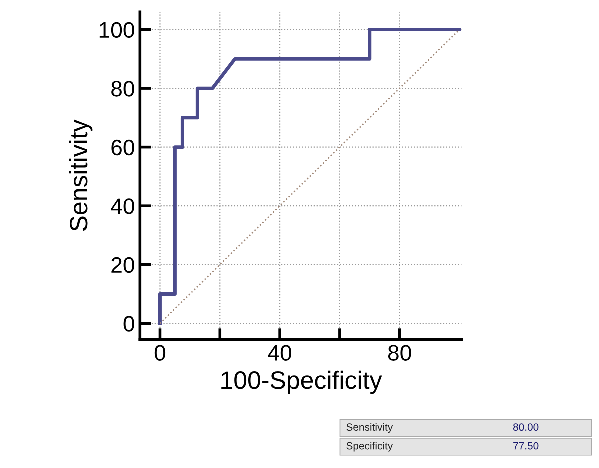 Image resolution: width=599 pixels, height=468 pixels. Describe the element at coordinates (280, 353) in the screenshot. I see `x-tick-label: 40` at that location.